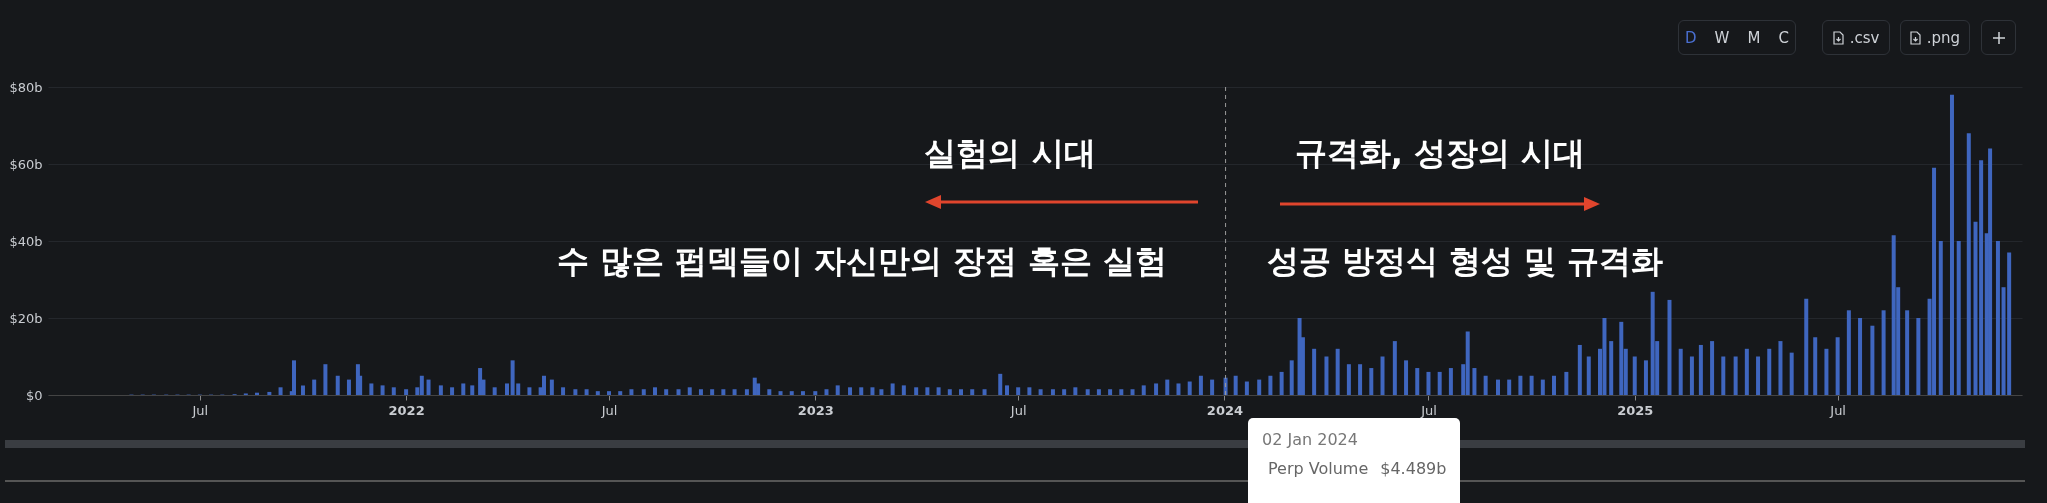  What do you see at coordinates (26, 164) in the screenshot?
I see `y-tick-label: $60b` at bounding box center [26, 164].